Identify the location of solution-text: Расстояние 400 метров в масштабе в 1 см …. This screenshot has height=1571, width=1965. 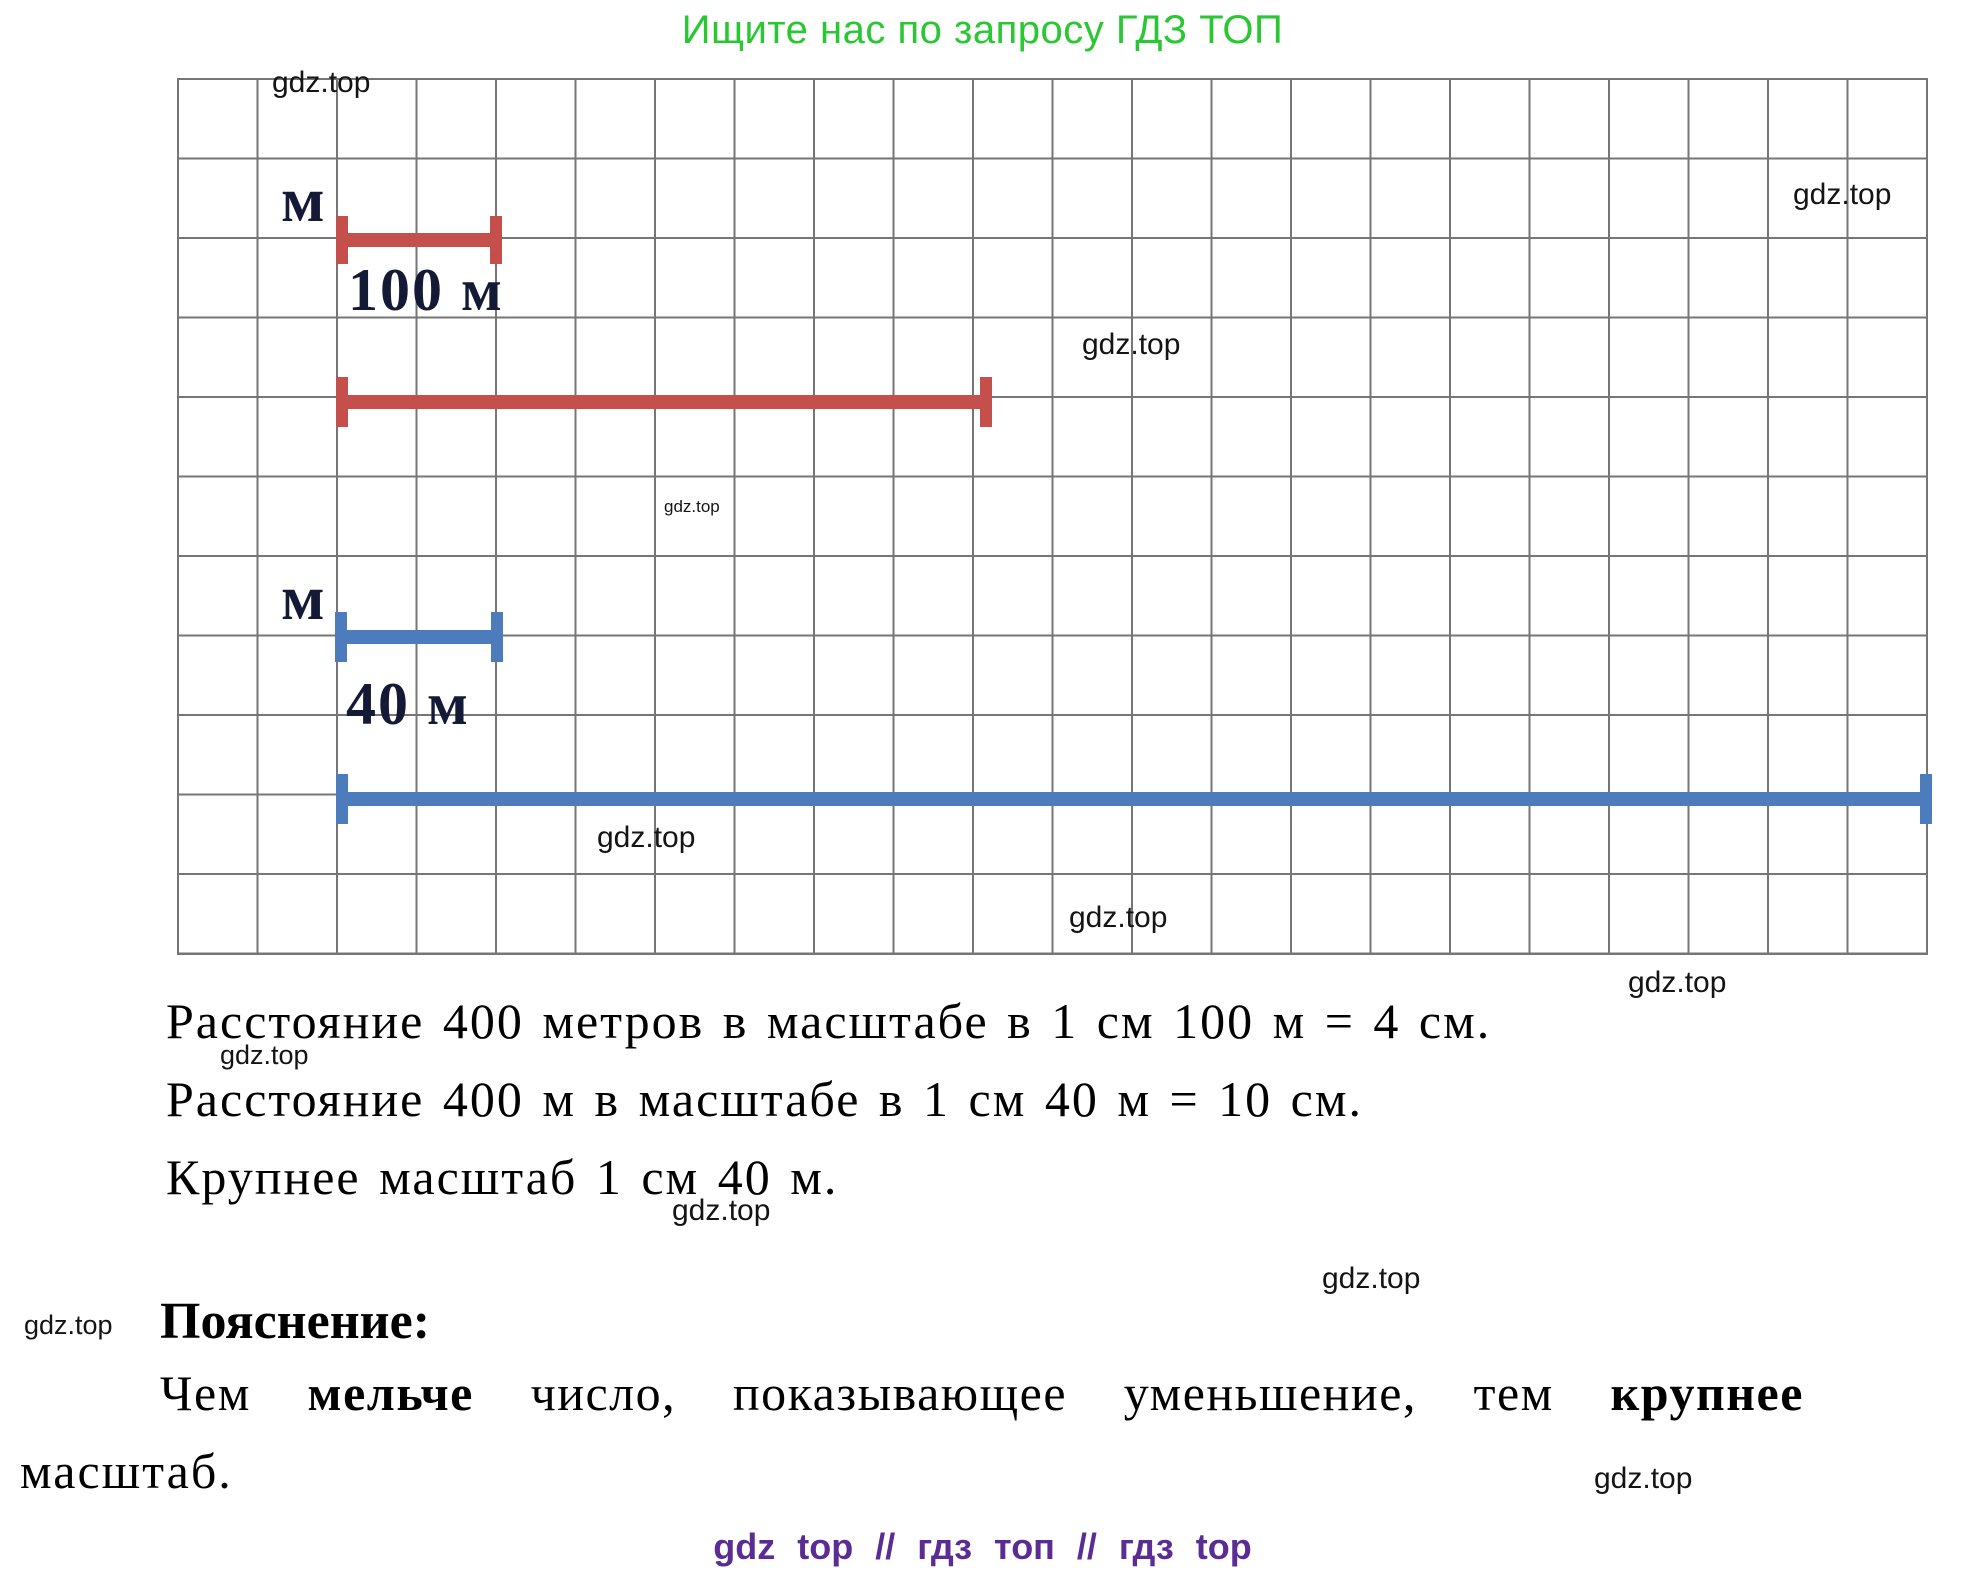
(828, 1099).